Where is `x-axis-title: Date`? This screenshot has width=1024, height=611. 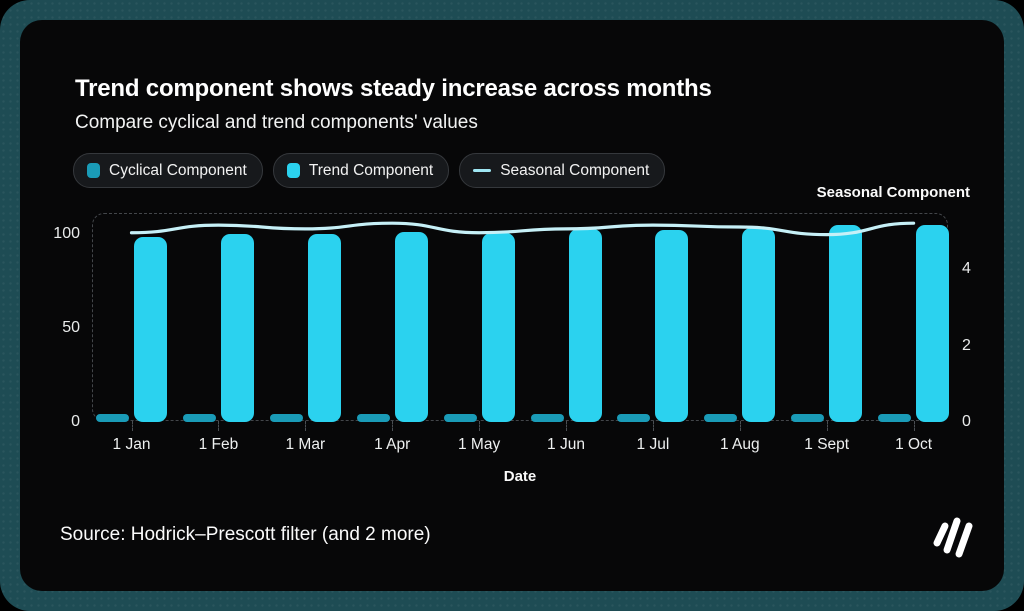
x-axis-title: Date is located at coordinates (520, 476).